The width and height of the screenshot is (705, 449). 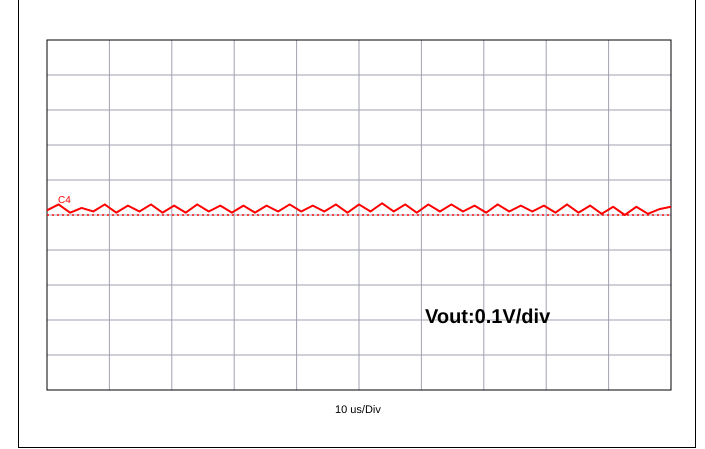 What do you see at coordinates (358, 410) in the screenshot?
I see `text: 10 us/Div` at bounding box center [358, 410].